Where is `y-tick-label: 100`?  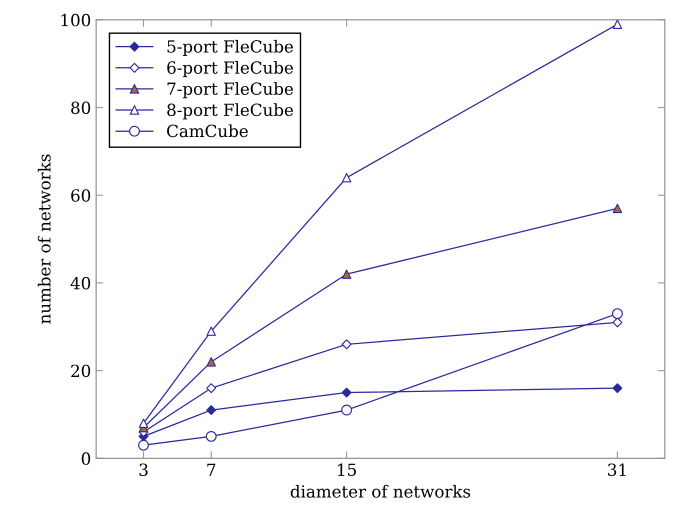 y-tick-label: 100 is located at coordinates (75, 20).